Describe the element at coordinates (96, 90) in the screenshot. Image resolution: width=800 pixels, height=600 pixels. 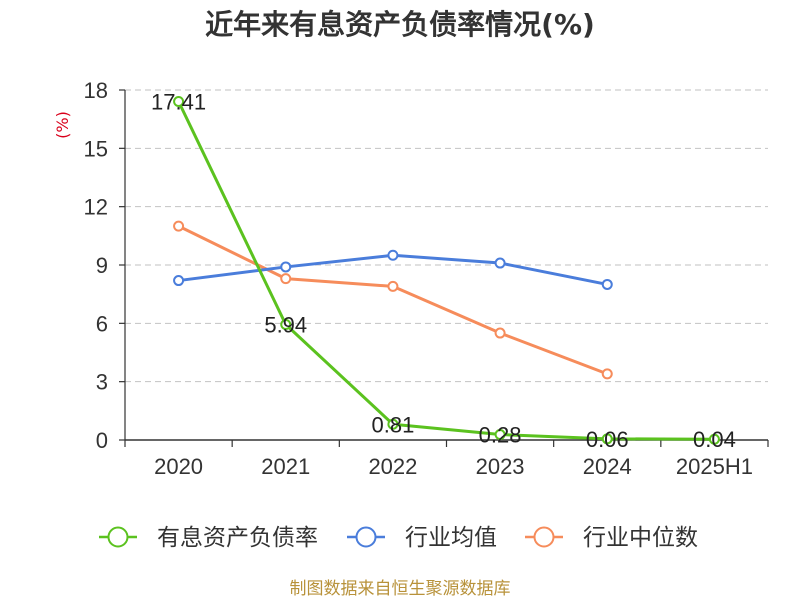
I see `y-tick-label: 18` at that location.